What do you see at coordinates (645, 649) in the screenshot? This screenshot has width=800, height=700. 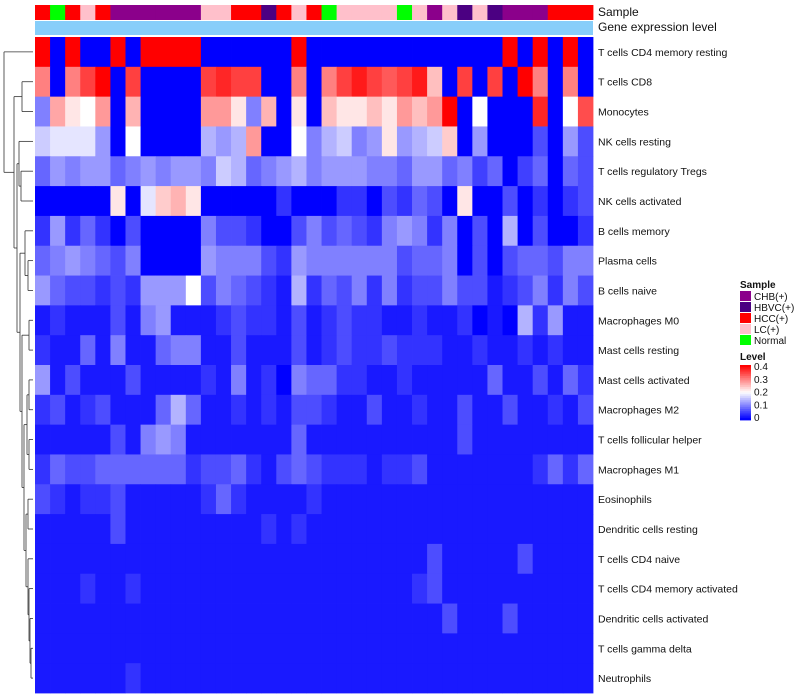 I see `row-label: T cells gamma delta` at bounding box center [645, 649].